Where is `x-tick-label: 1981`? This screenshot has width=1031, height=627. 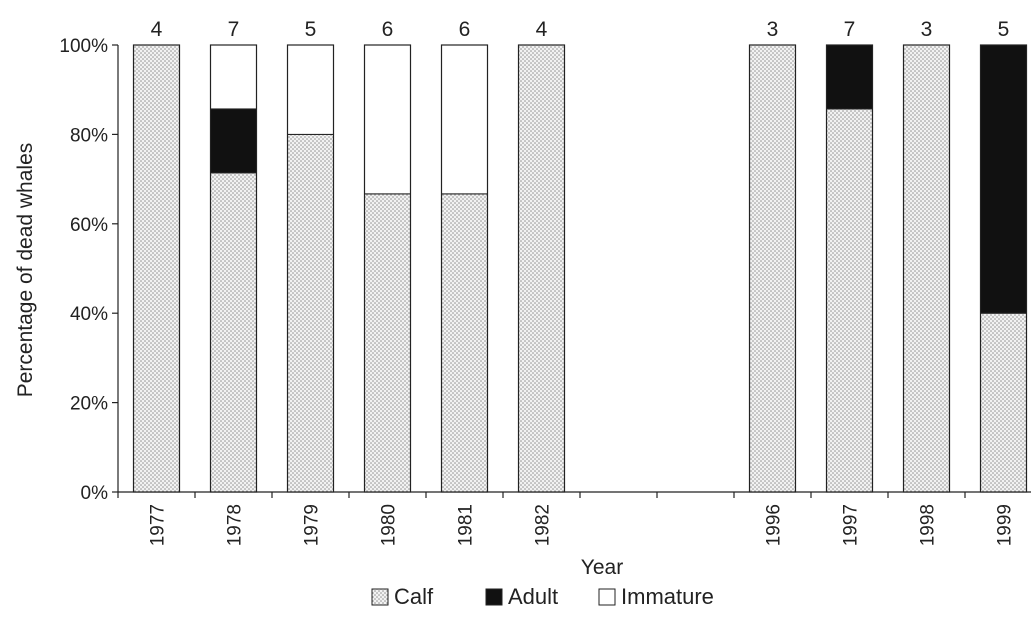 x-tick-label: 1981 is located at coordinates (466, 525).